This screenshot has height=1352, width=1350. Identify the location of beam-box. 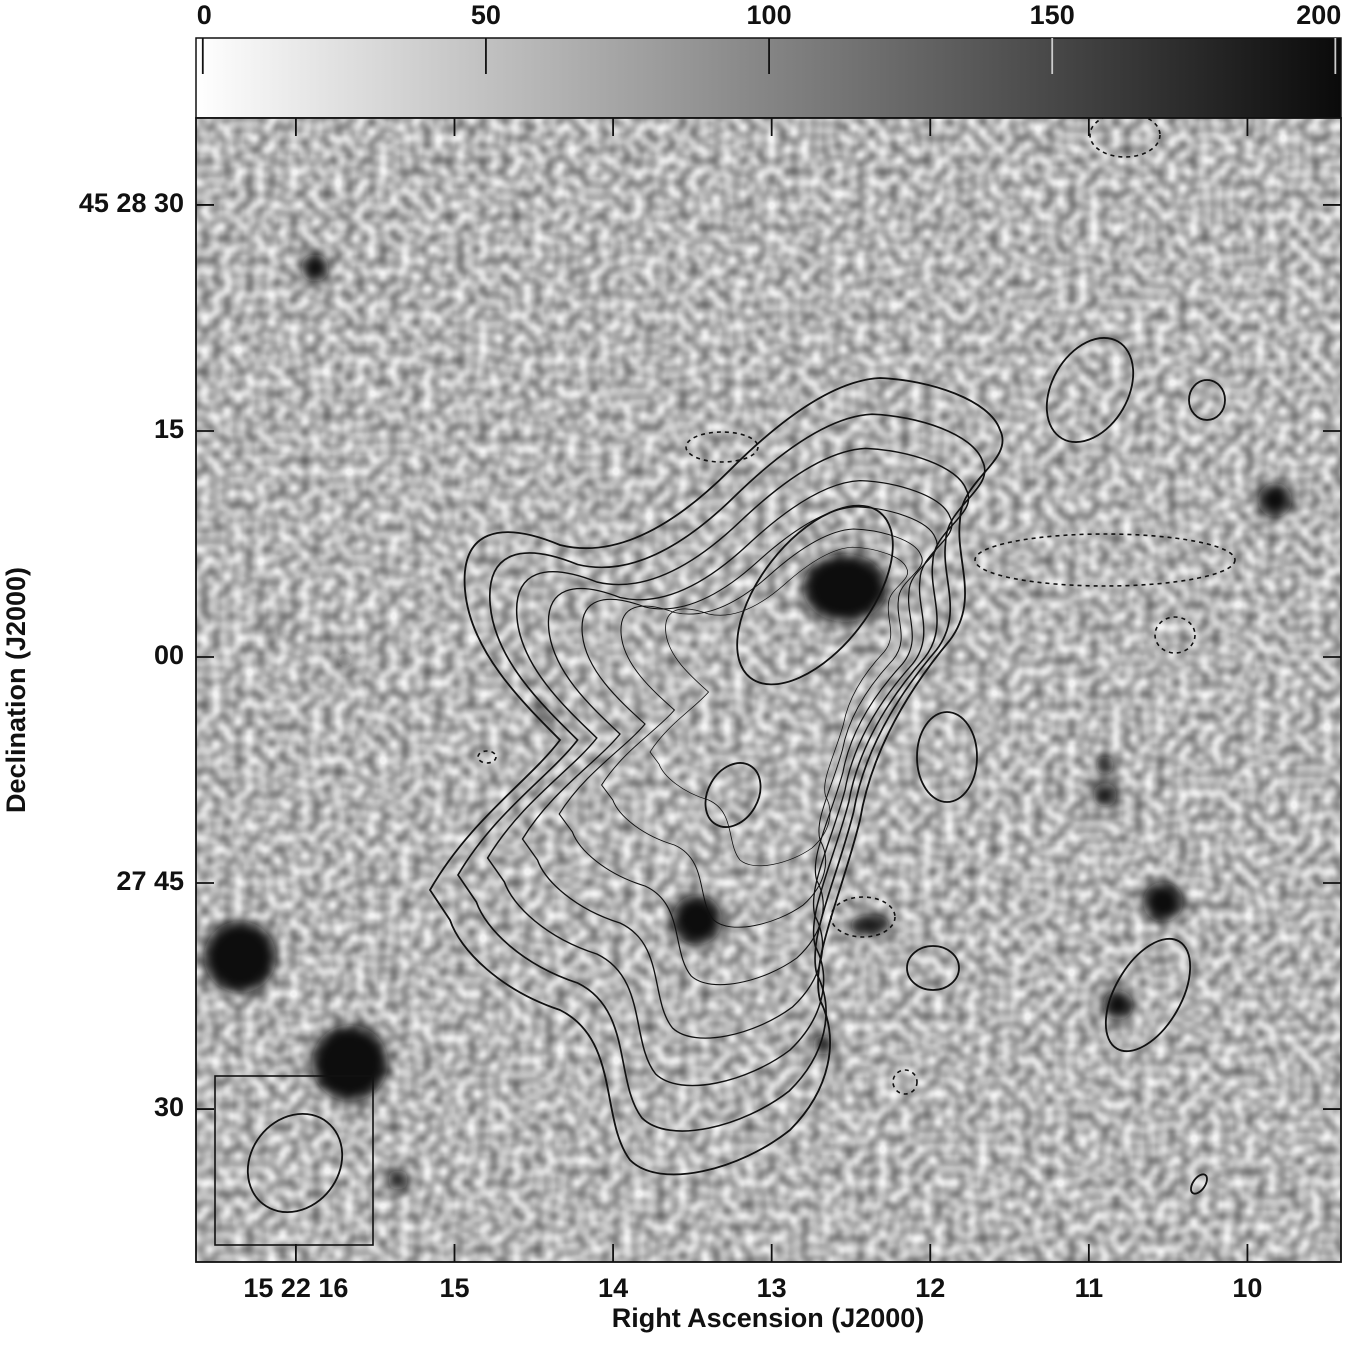
(294, 1160).